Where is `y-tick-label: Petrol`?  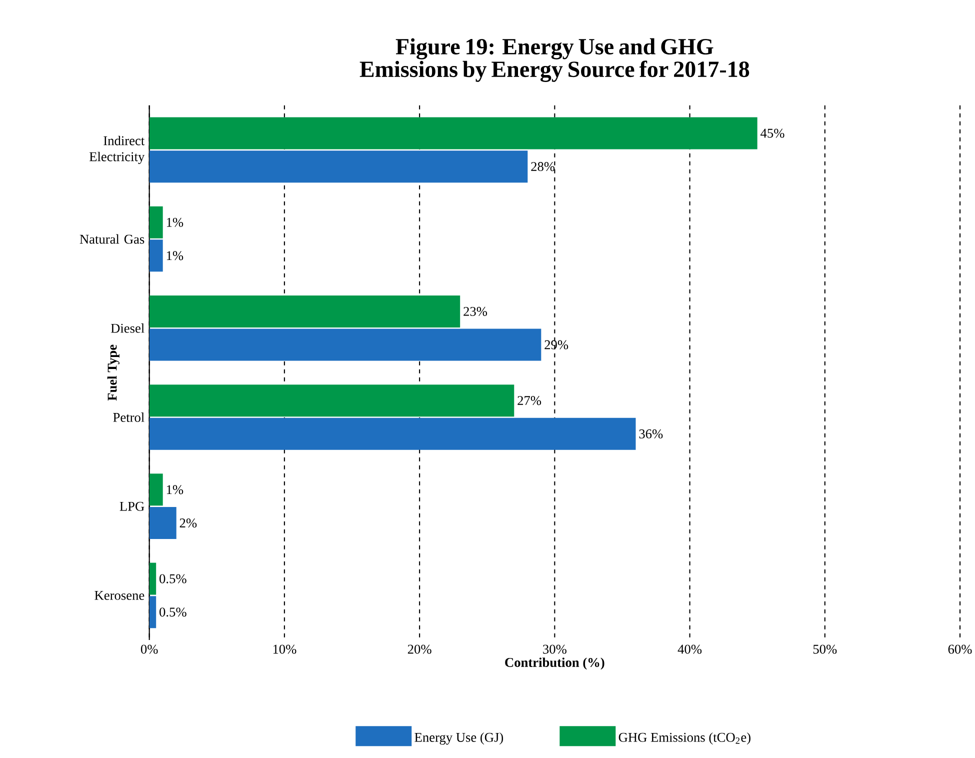
y-tick-label: Petrol is located at coordinates (128, 417).